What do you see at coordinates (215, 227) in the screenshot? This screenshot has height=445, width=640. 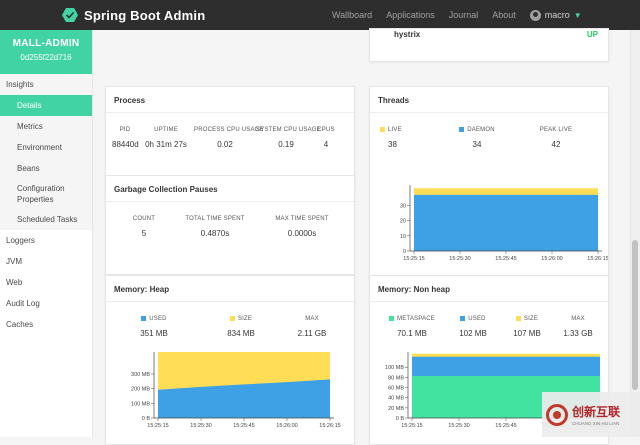 I see `stat-gc-total-time: TOTAL TIME SPENT 0.4870s` at bounding box center [215, 227].